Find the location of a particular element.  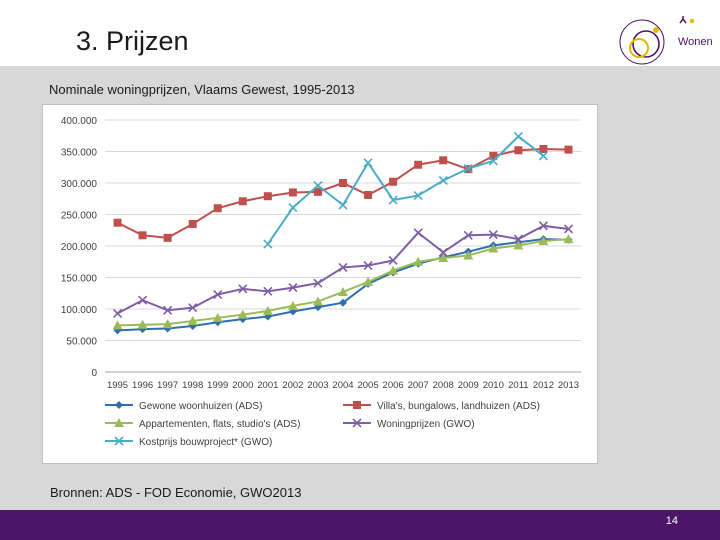

footer-bar is located at coordinates (360, 525).